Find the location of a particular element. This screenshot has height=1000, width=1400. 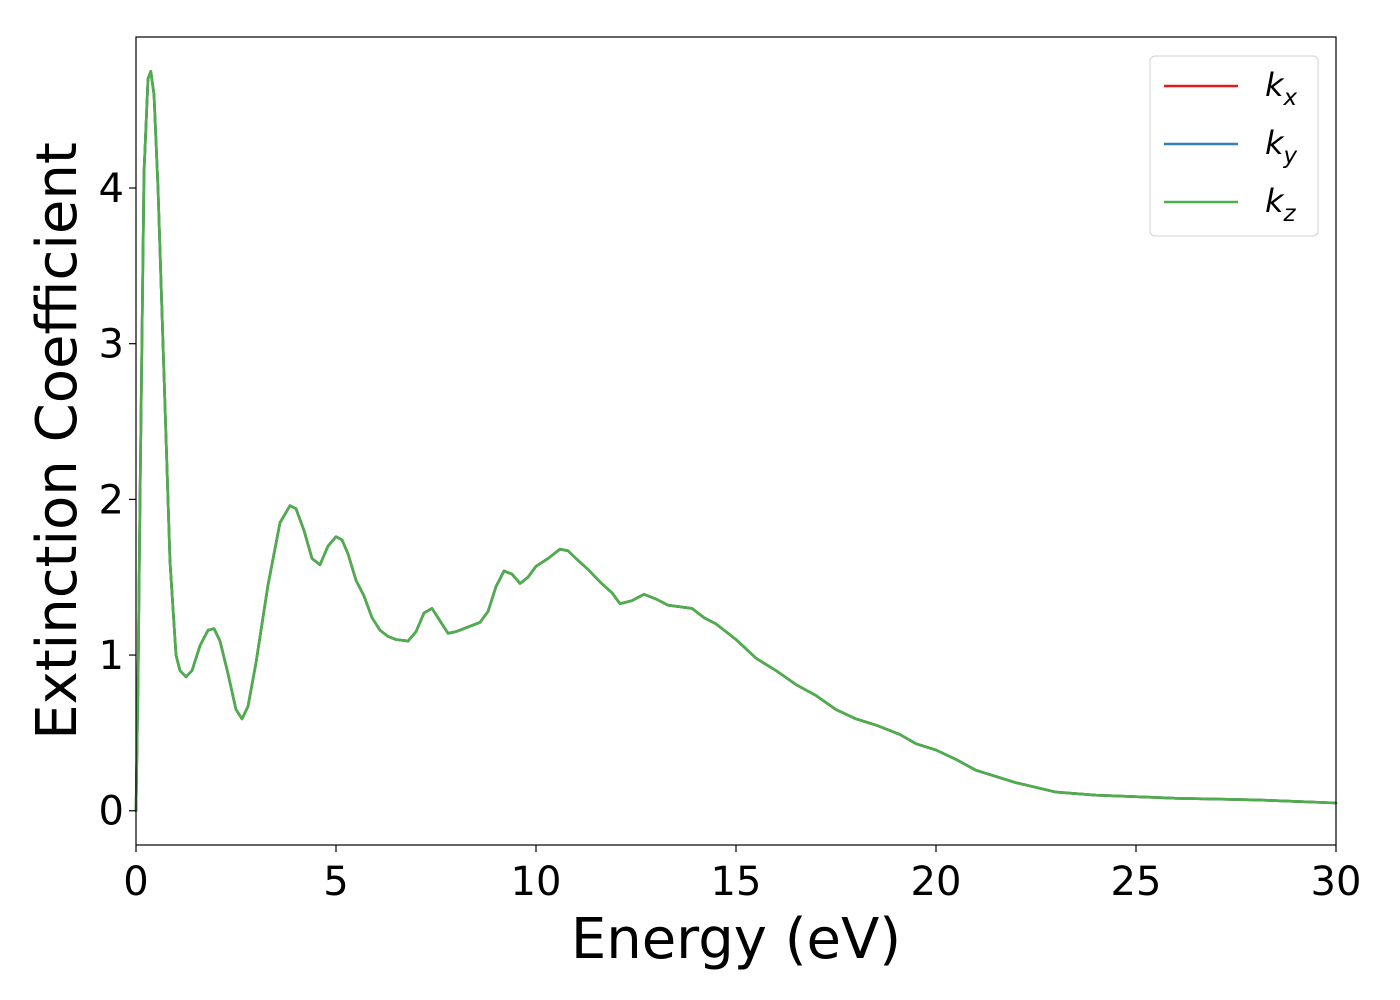

x-axis-ticks: 0 5 10 15 20 25 30 is located at coordinates (742, 875).